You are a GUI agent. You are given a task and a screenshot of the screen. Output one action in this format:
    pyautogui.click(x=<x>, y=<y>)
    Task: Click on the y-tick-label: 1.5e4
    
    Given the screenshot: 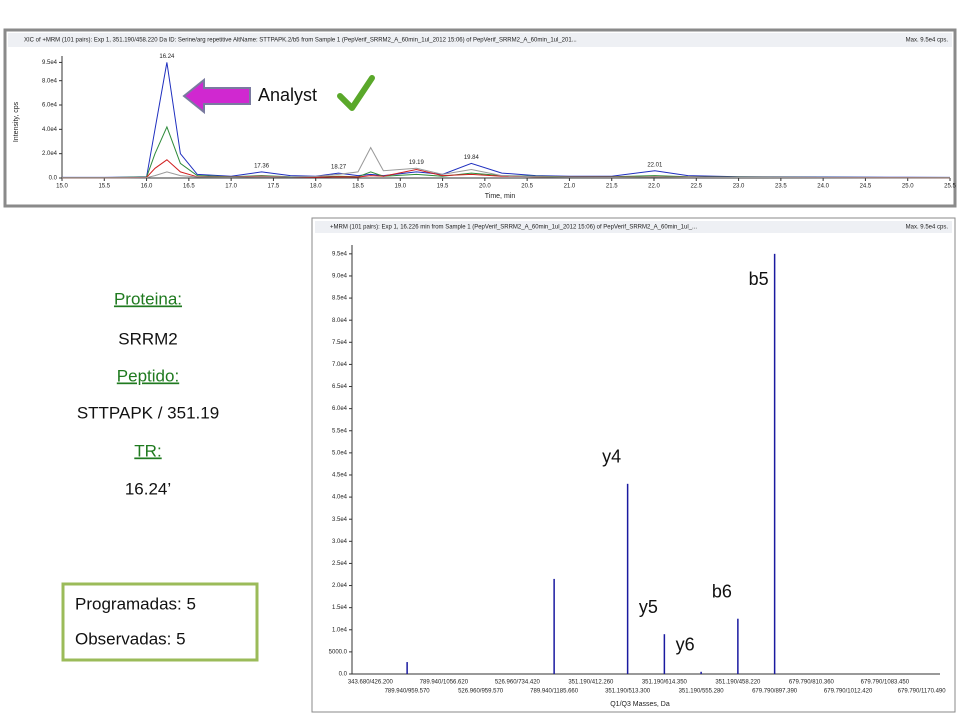 What is the action you would take?
    pyautogui.click(x=340, y=608)
    